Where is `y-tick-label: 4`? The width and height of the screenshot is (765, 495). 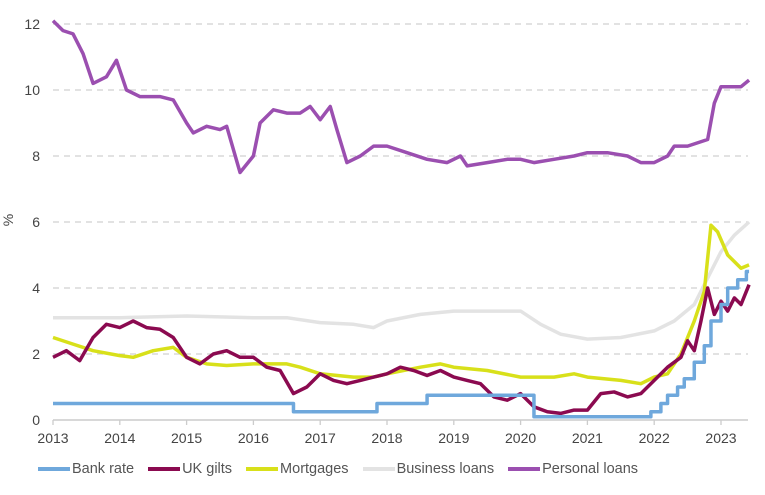 y-tick-label: 4 is located at coordinates (36, 288).